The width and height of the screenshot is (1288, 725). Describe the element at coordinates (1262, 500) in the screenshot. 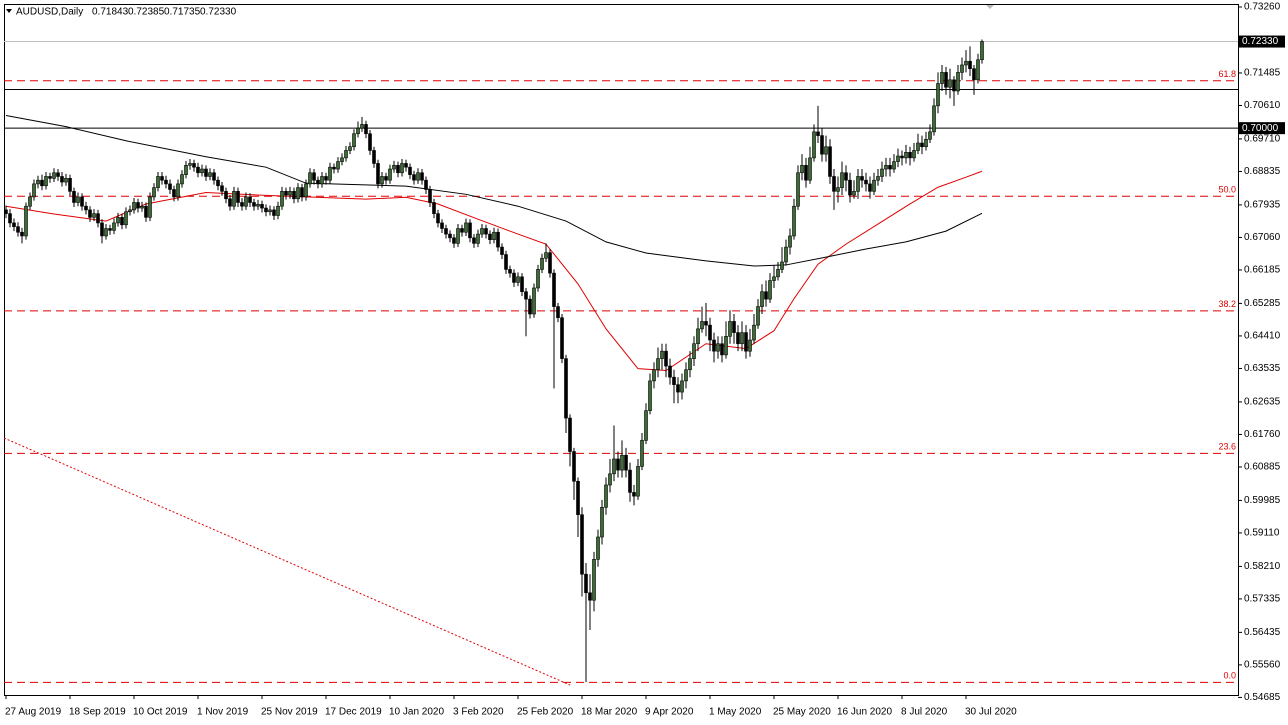

I see `y-tick-label: 0.59985` at that location.